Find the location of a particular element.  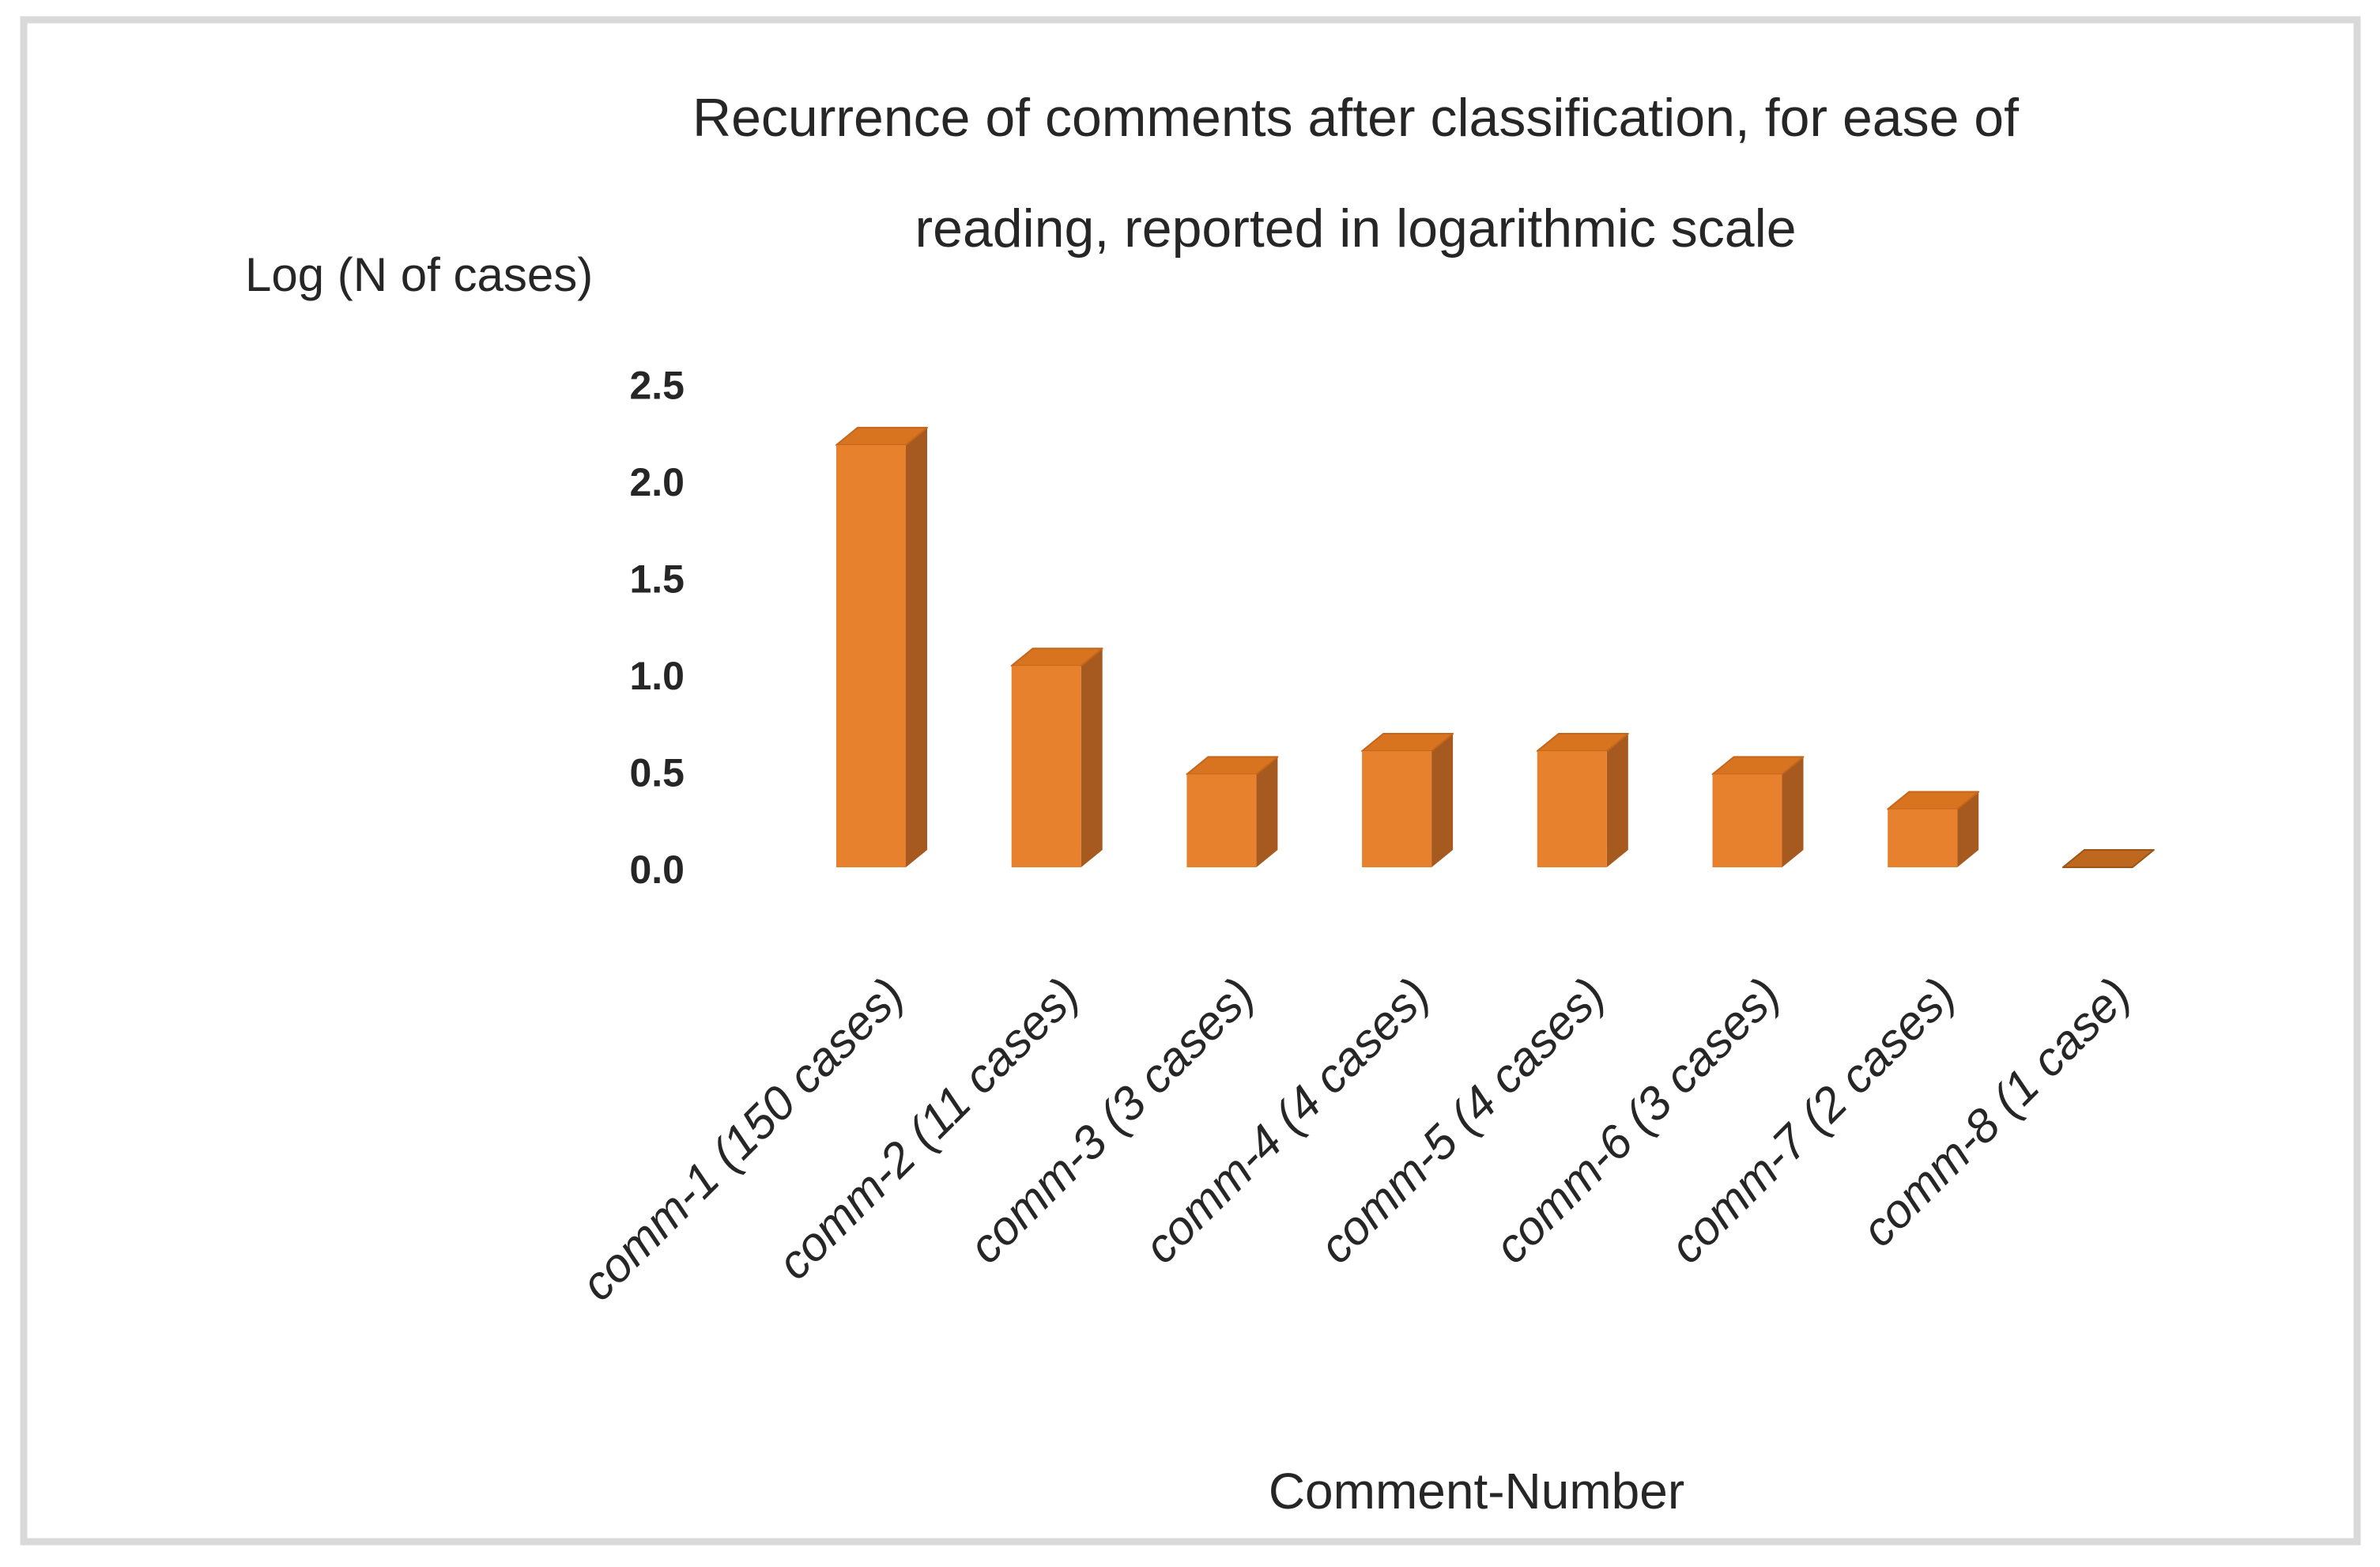

y-tick-label-1.5: 1.5 is located at coordinates (657, 579).